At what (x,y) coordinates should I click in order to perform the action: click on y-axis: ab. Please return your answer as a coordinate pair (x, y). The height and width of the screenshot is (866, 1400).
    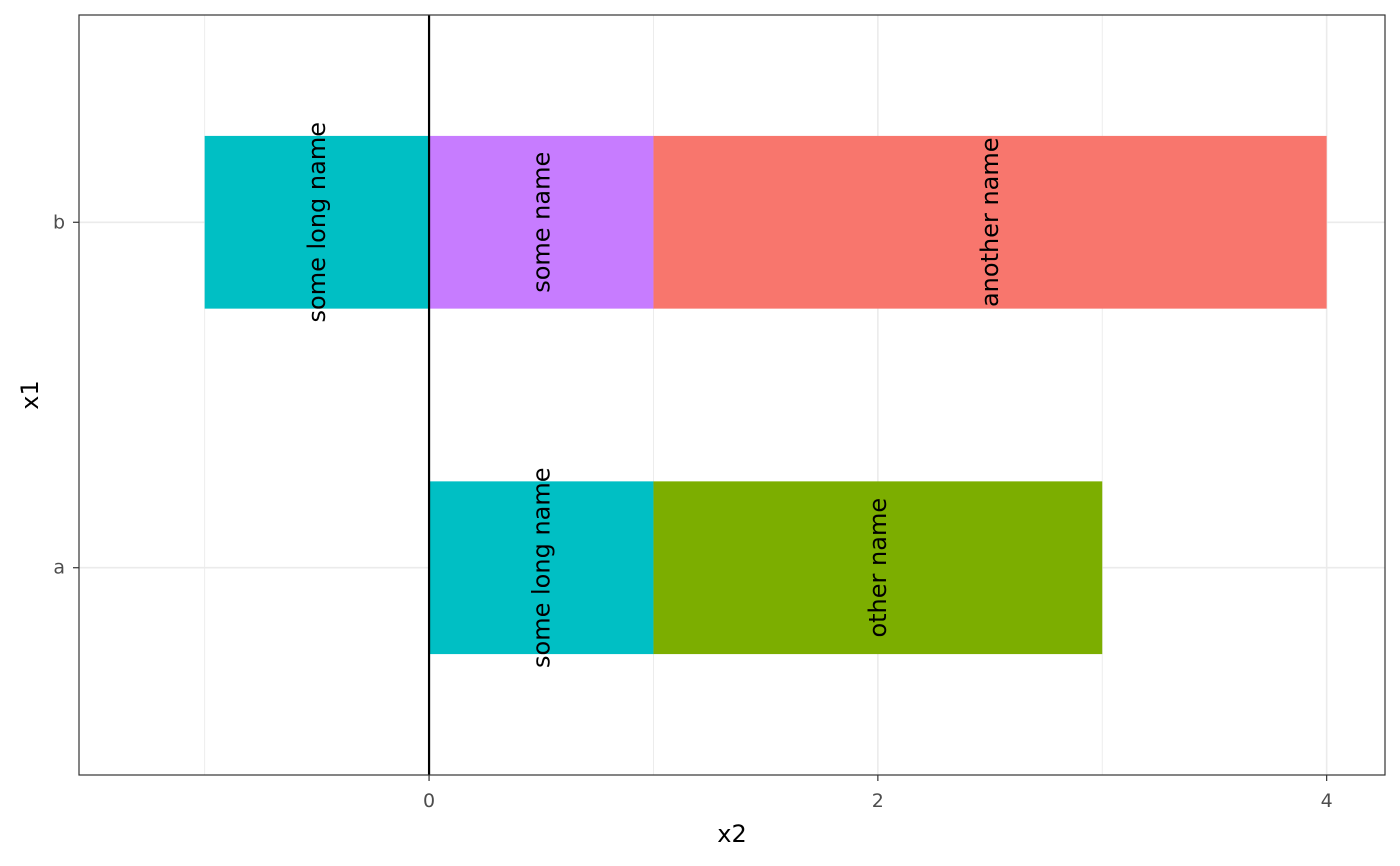
    Looking at the image, I should click on (66, 395).